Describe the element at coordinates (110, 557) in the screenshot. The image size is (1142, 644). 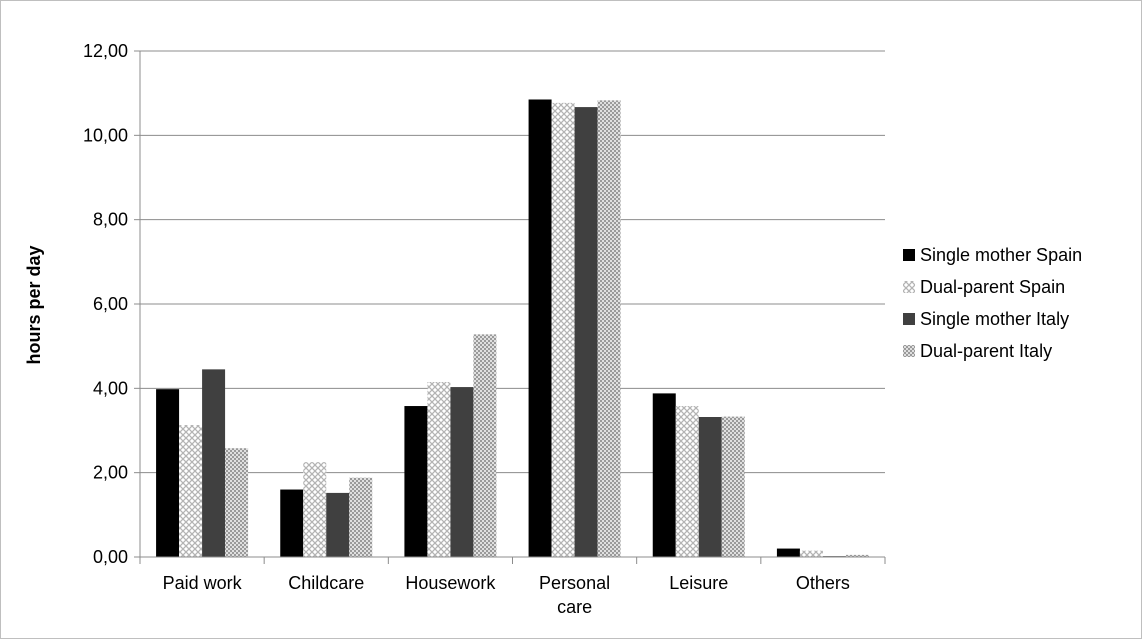
I see `y-tick-label: 0,00` at that location.